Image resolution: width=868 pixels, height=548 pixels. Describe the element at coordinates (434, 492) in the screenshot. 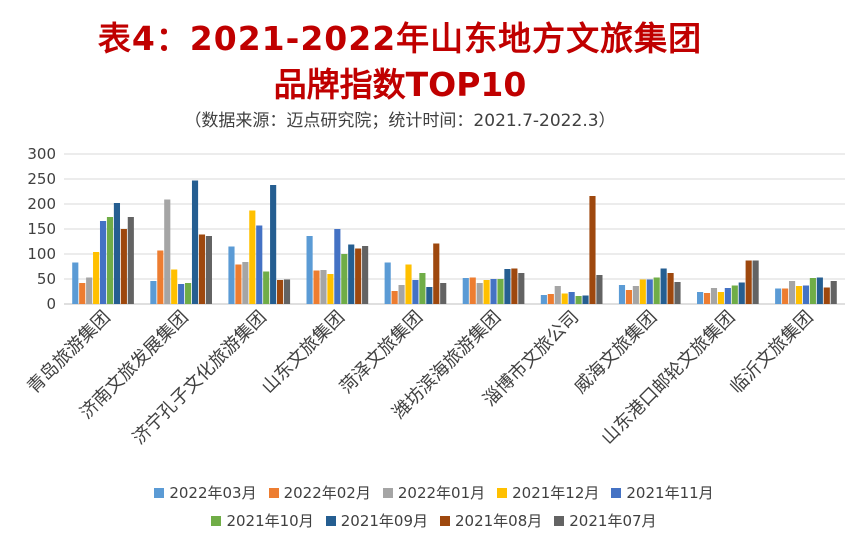

I see `legend-row-1: 2022年03月 2022年02月 2022年01月 2021年12月 2021年11月` at that location.